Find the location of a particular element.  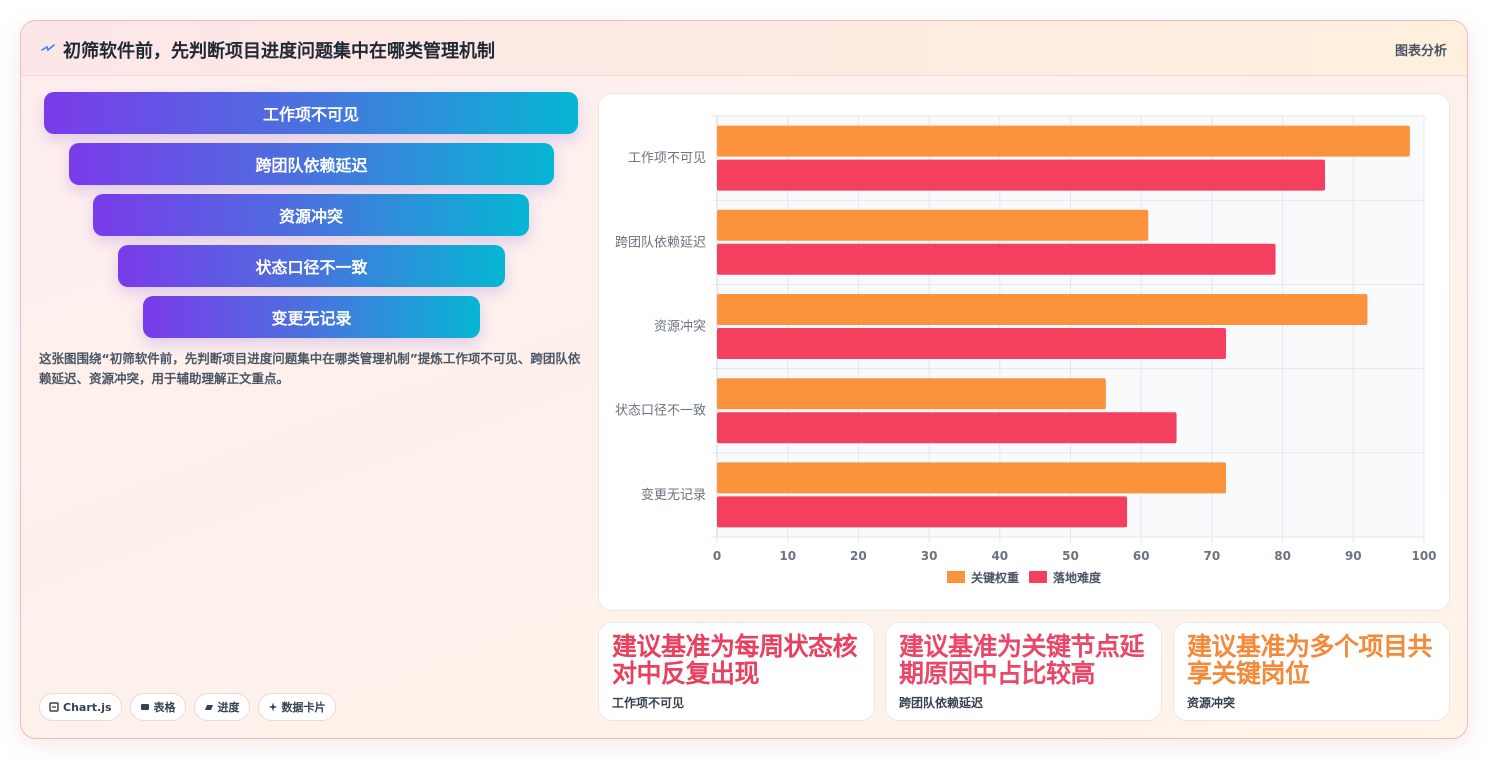

y-tick-label: 资源冲突 is located at coordinates (680, 327).